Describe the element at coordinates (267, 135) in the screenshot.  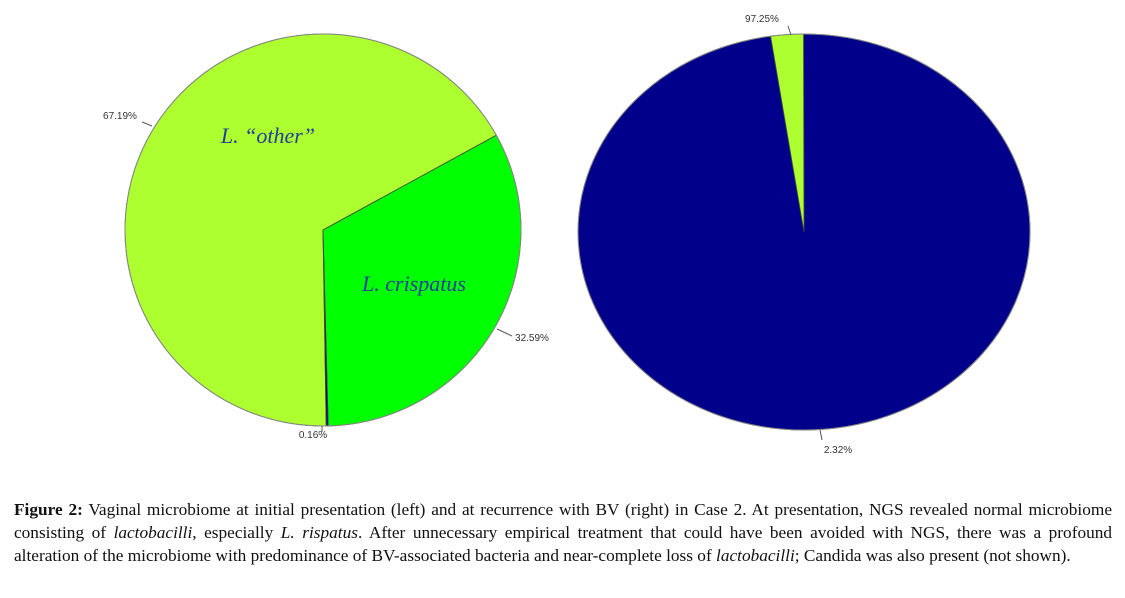
I see `slice-name-label: L. “other”` at that location.